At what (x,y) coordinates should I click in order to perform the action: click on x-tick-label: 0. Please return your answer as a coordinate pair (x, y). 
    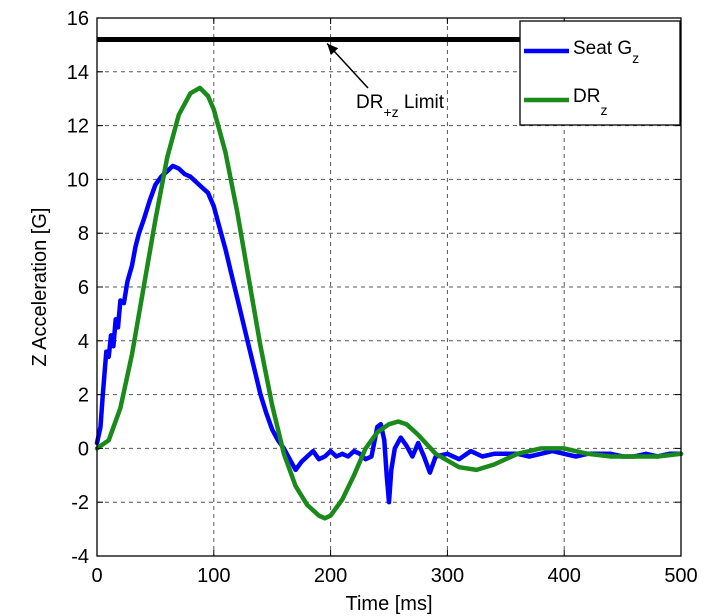
    Looking at the image, I should click on (96, 576).